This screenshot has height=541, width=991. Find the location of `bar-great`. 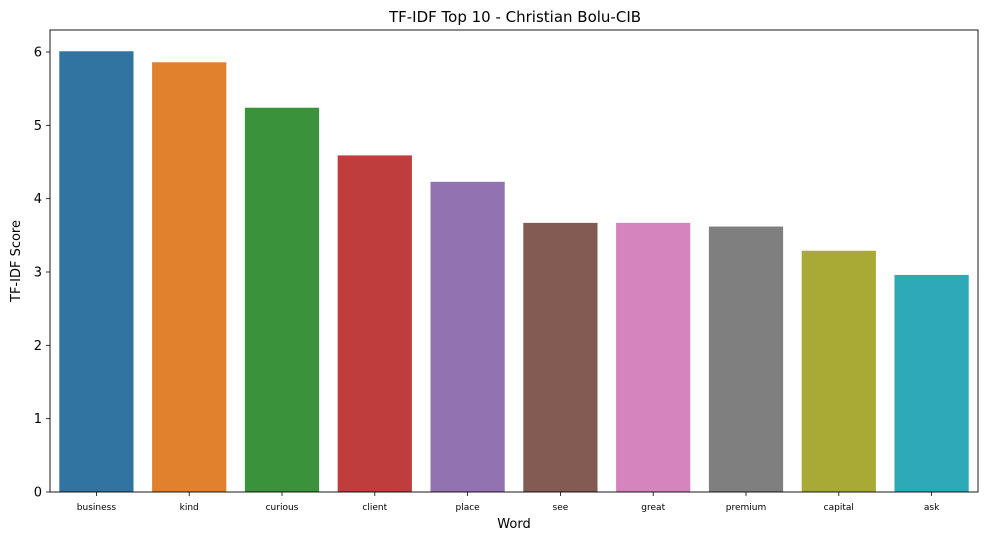

bar-great is located at coordinates (653, 357).